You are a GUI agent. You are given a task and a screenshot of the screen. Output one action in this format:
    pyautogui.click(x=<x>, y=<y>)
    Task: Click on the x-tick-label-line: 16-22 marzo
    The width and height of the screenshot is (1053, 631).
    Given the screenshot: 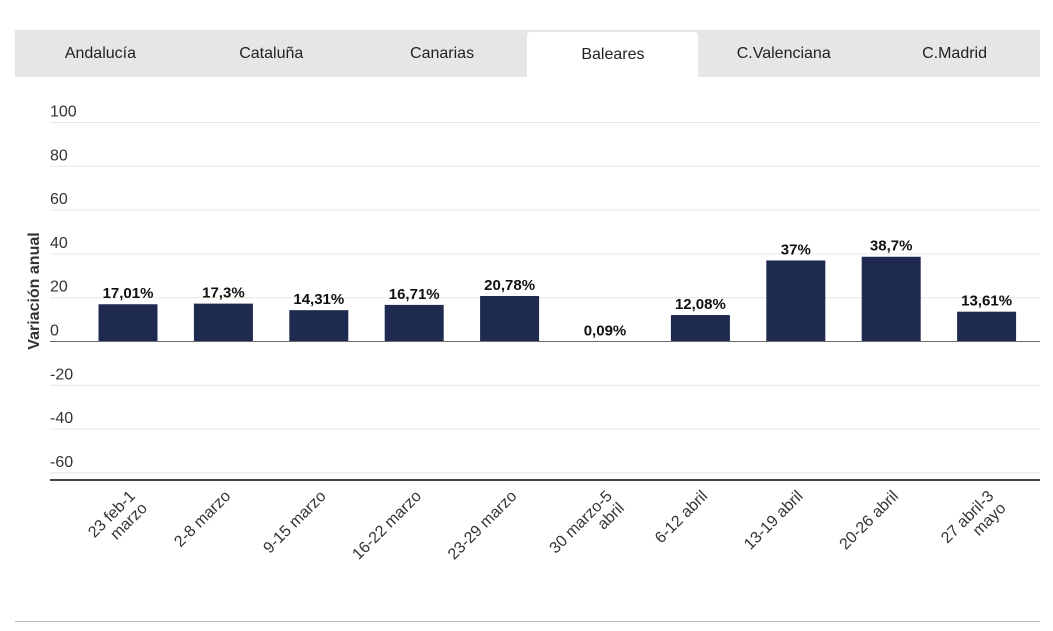 What is the action you would take?
    pyautogui.click(x=387, y=526)
    